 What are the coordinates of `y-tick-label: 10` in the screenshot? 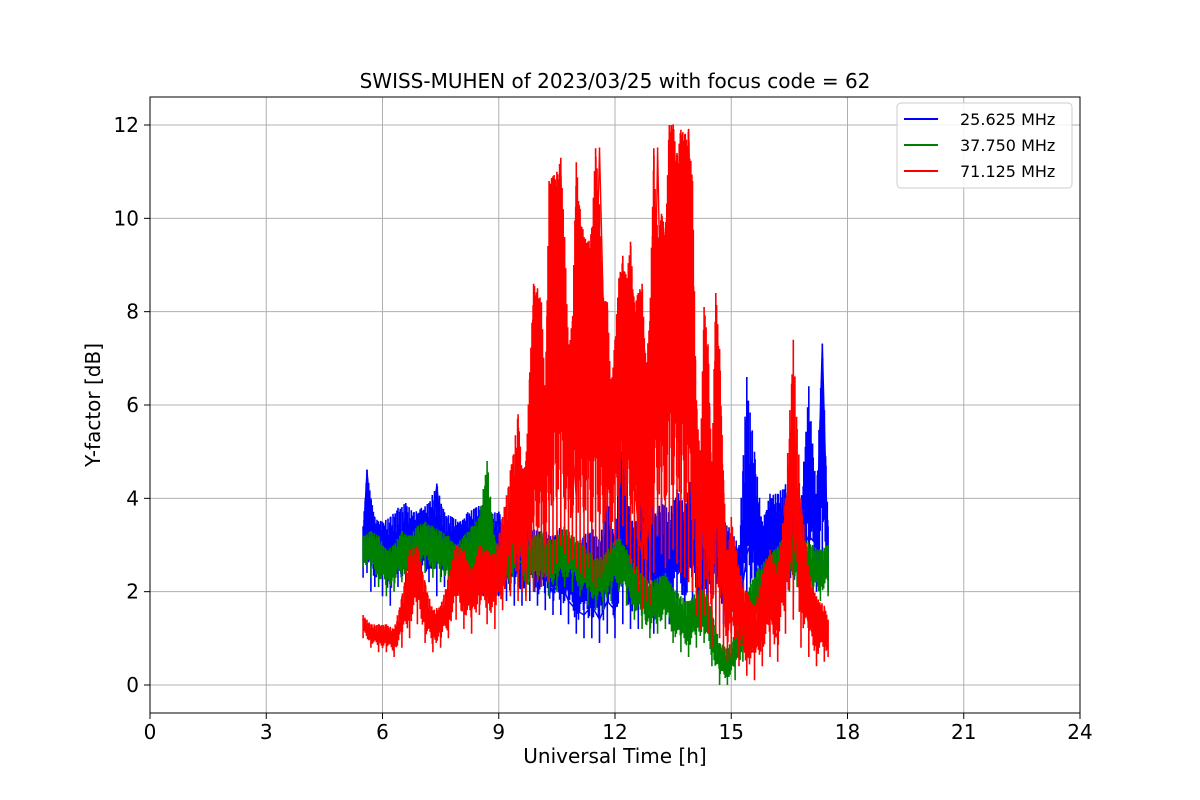 It's located at (126, 218).